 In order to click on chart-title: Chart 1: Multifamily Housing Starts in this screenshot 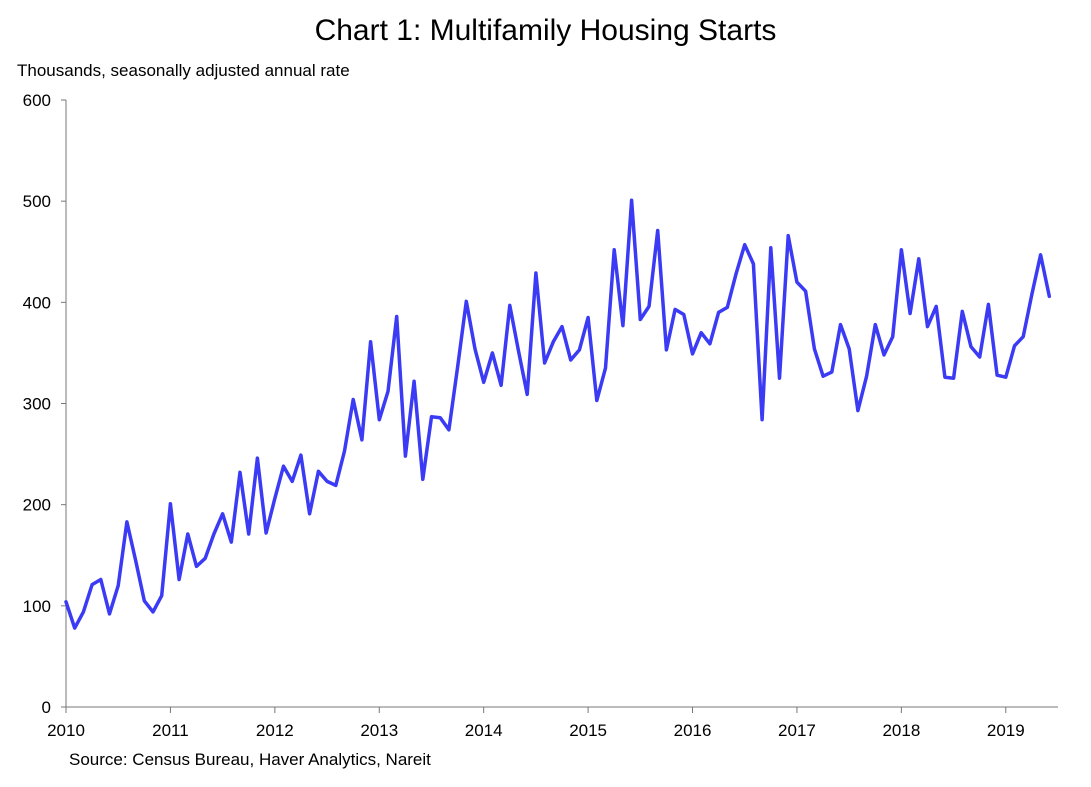, I will do `click(545, 30)`.